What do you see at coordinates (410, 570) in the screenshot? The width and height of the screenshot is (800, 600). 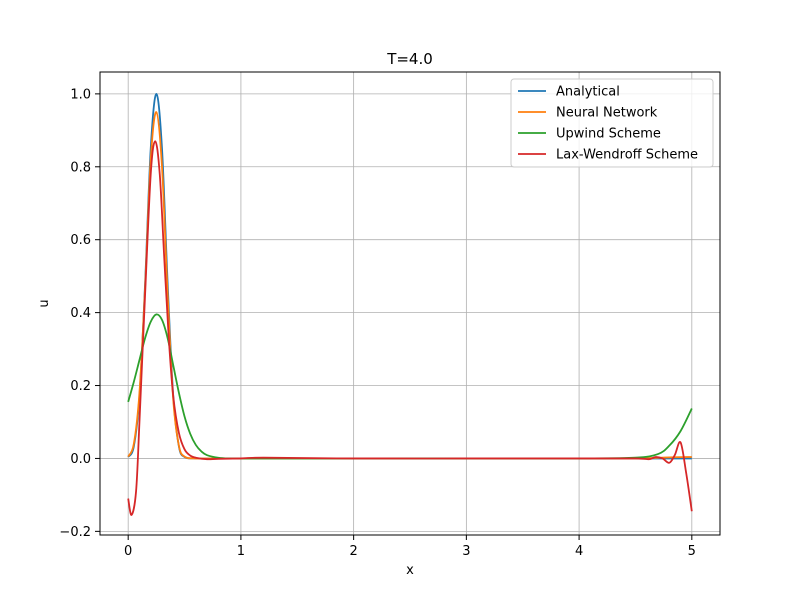 I see `x-axis-label: x` at bounding box center [410, 570].